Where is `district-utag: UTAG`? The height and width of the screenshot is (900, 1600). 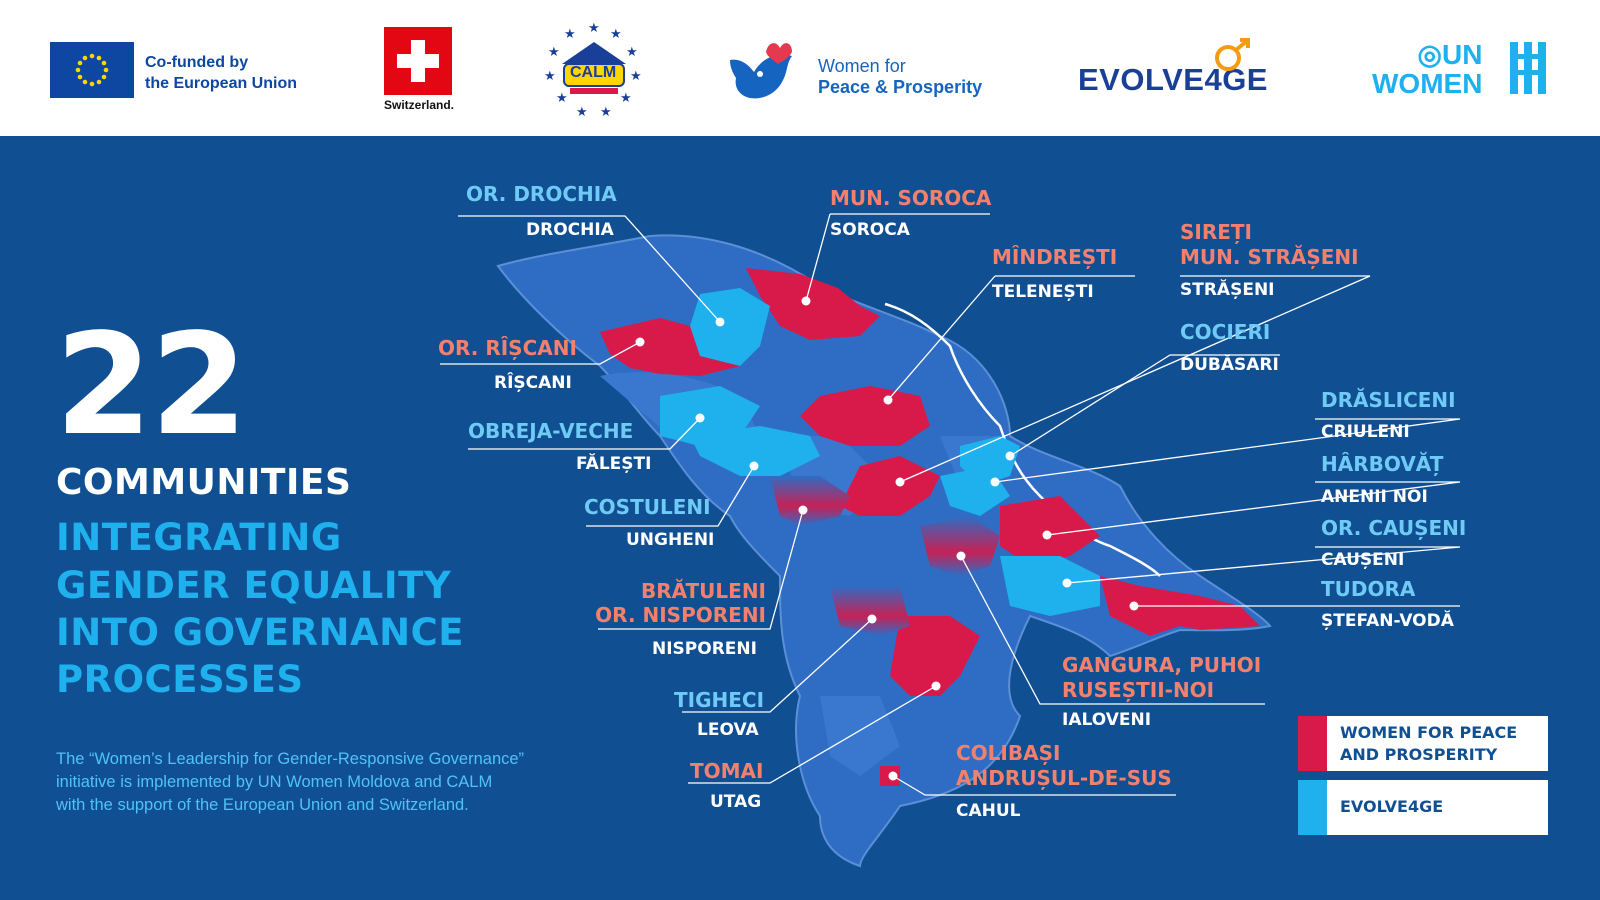 district-utag: UTAG is located at coordinates (736, 802).